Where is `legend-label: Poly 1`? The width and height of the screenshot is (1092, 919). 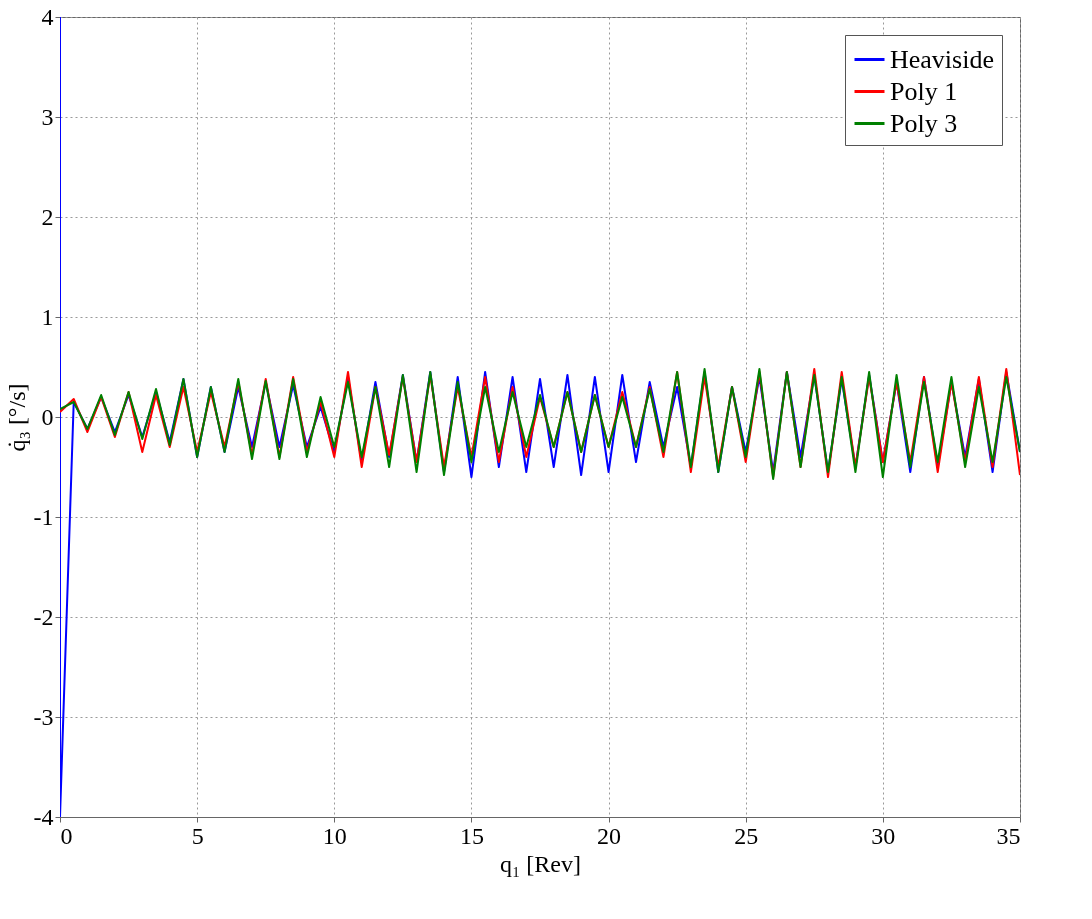 legend-label: Poly 1 is located at coordinates (924, 91).